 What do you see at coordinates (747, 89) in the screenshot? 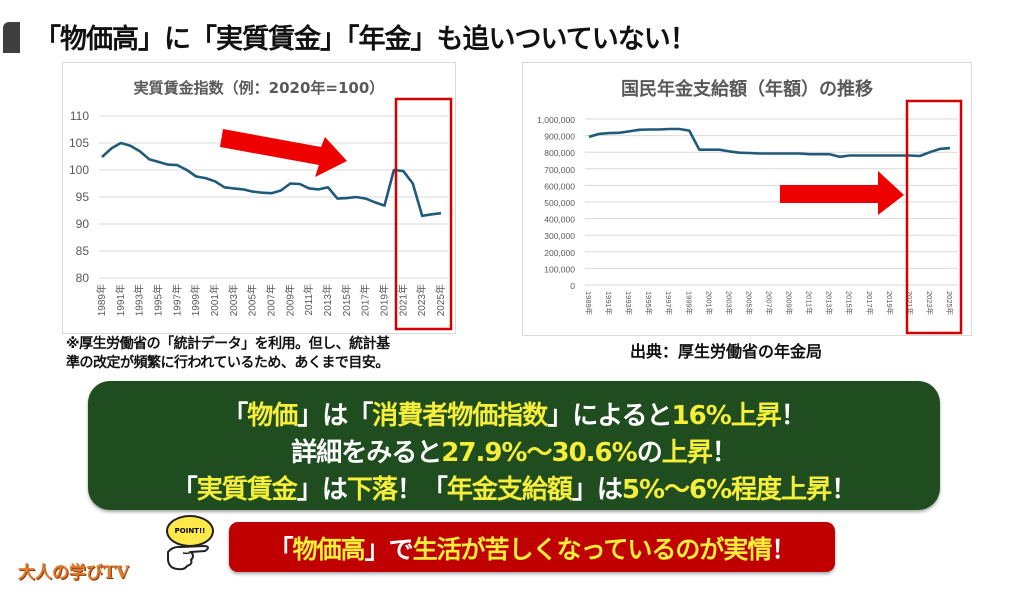
I see `pension-chart-title: 国民年金支給額（年額）の推移` at bounding box center [747, 89].